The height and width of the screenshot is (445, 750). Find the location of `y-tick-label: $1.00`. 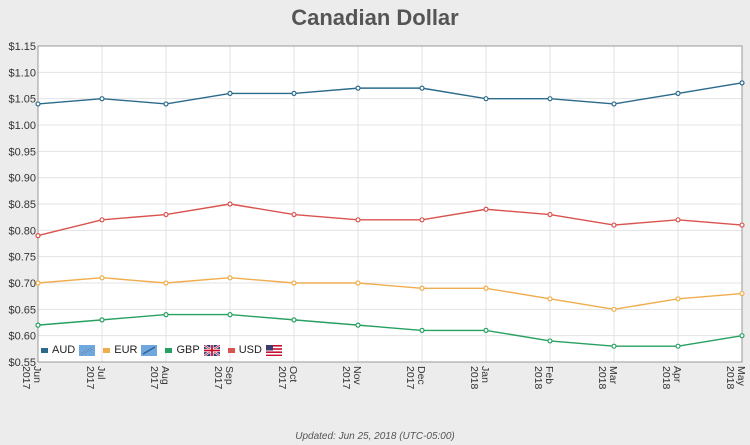

y-tick-label: $1.00 is located at coordinates (22, 126).